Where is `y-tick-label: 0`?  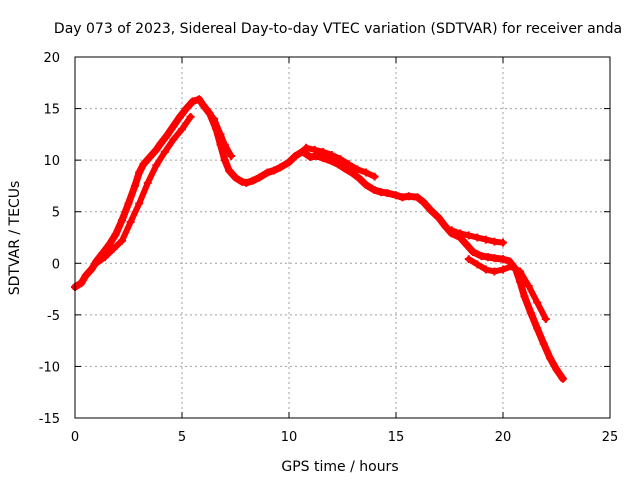
y-tick-label: 0 is located at coordinates (56, 264).